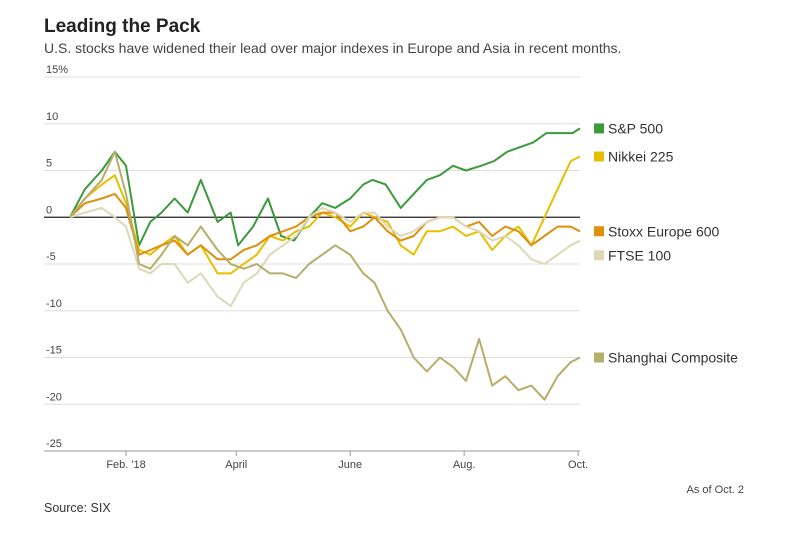 This screenshot has height=535, width=786. I want to click on source-note: Source: SIX, so click(77, 508).